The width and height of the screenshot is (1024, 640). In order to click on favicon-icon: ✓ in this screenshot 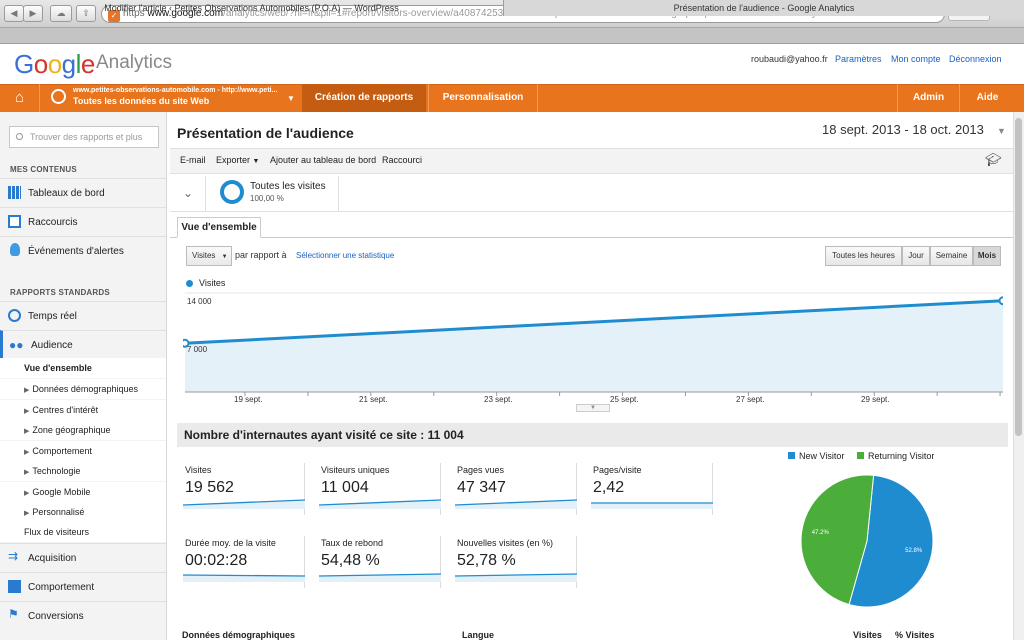, I will do `click(114, 16)`.